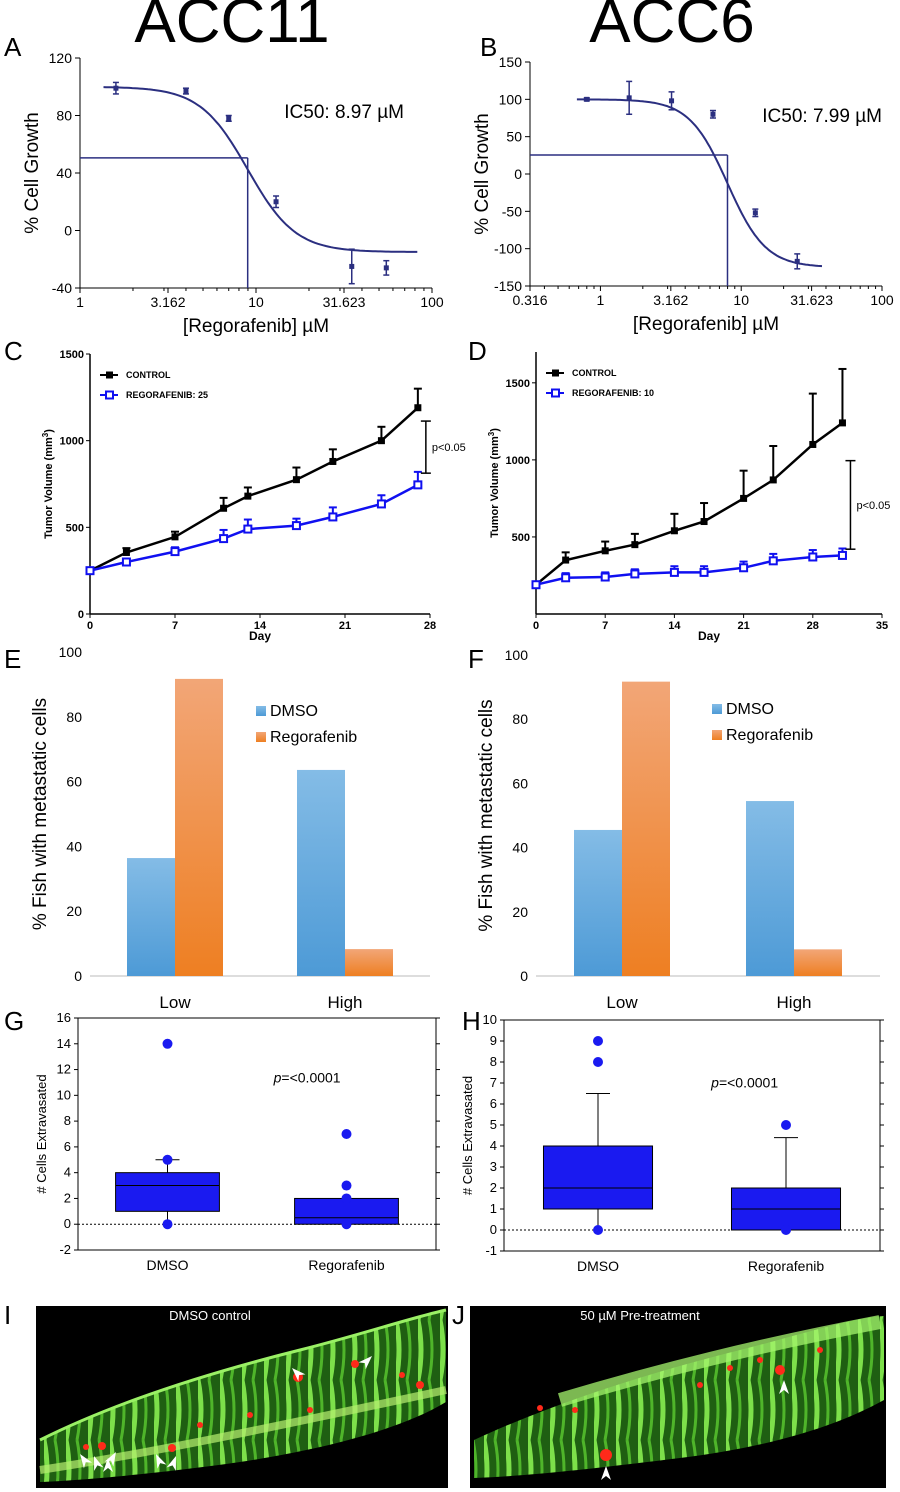 This screenshot has height=1492, width=900. I want to click on y-tick-label: -40, so click(62, 288).